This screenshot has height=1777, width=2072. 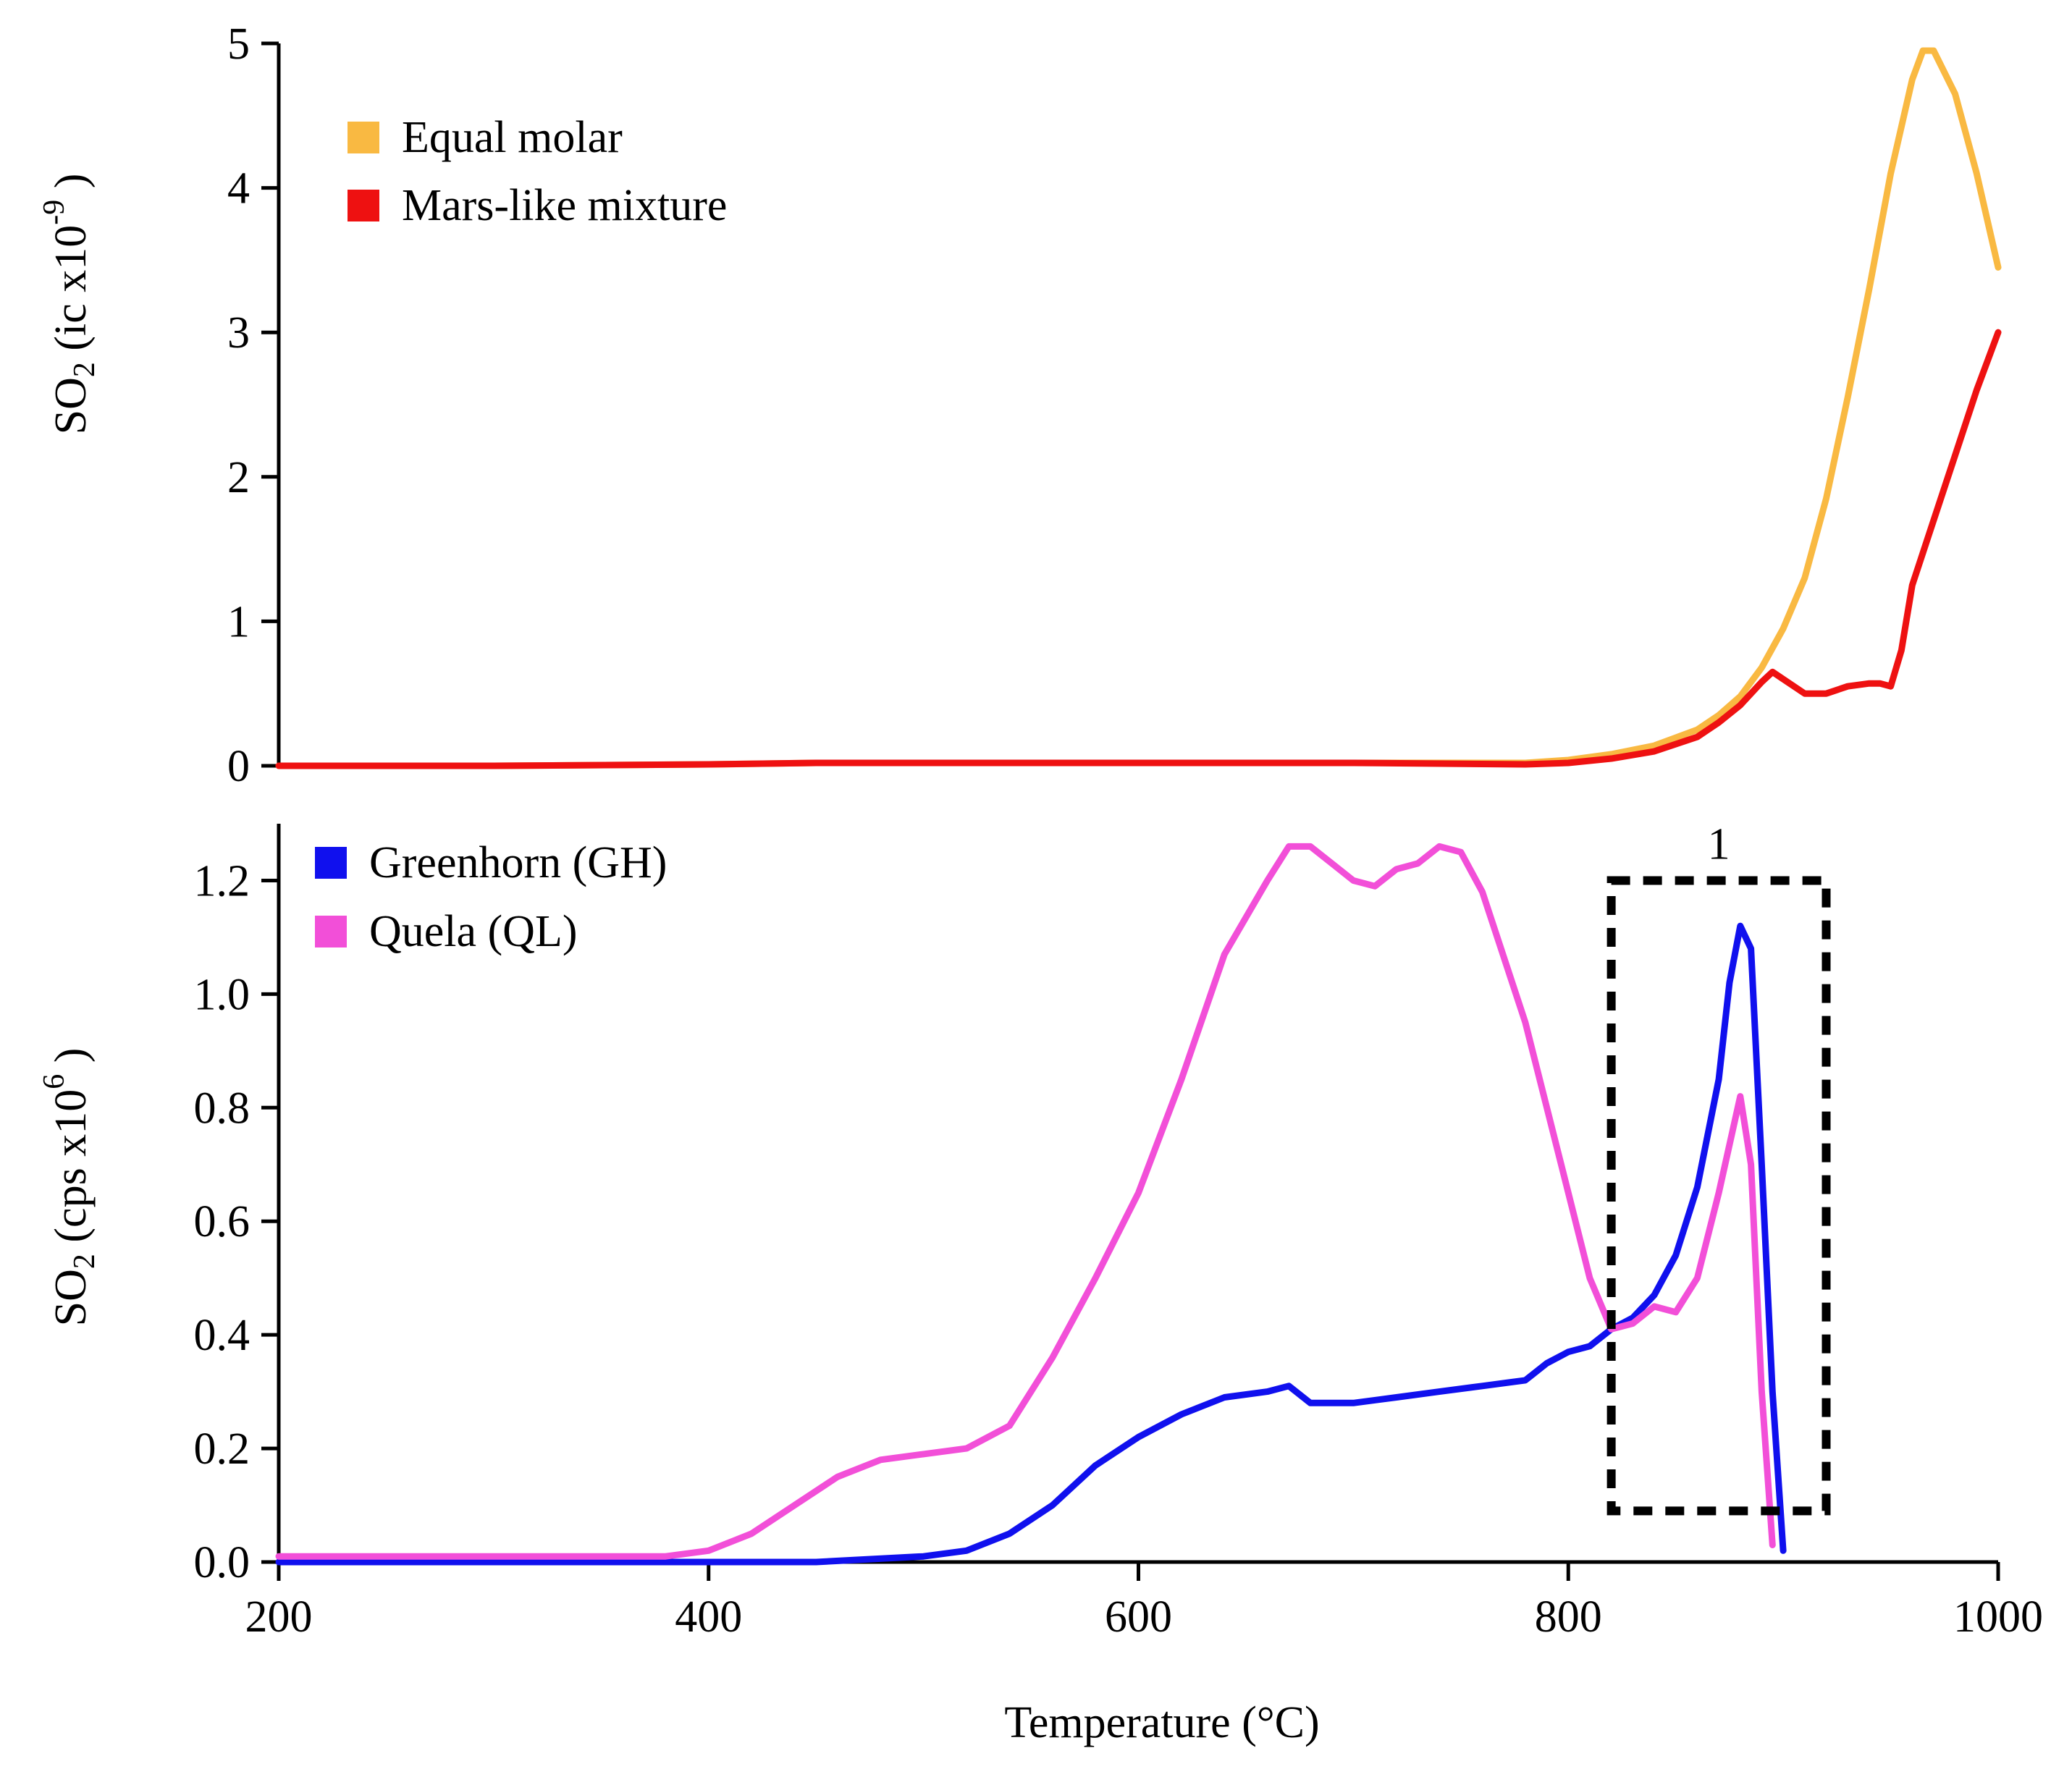 What do you see at coordinates (473, 931) in the screenshot?
I see `legend-label-quela: Quela (QL)` at bounding box center [473, 931].